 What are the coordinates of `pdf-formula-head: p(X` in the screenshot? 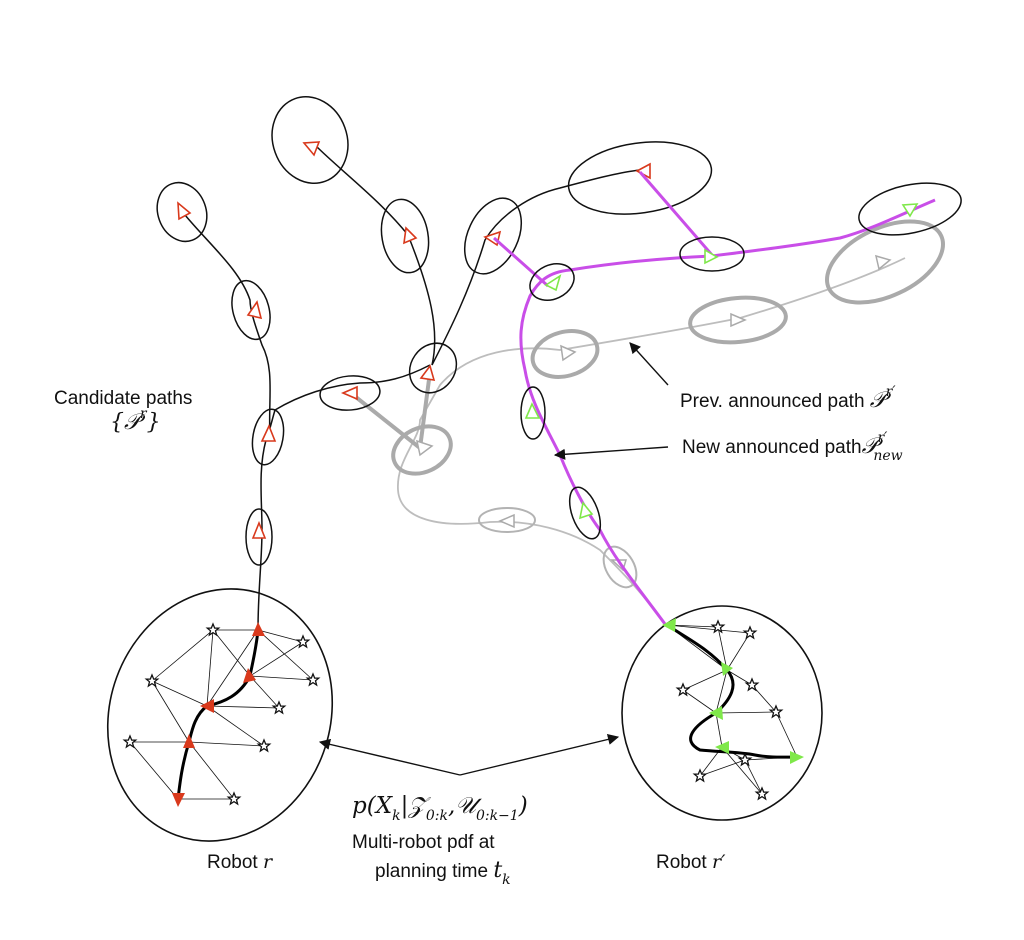 It's located at (372, 806).